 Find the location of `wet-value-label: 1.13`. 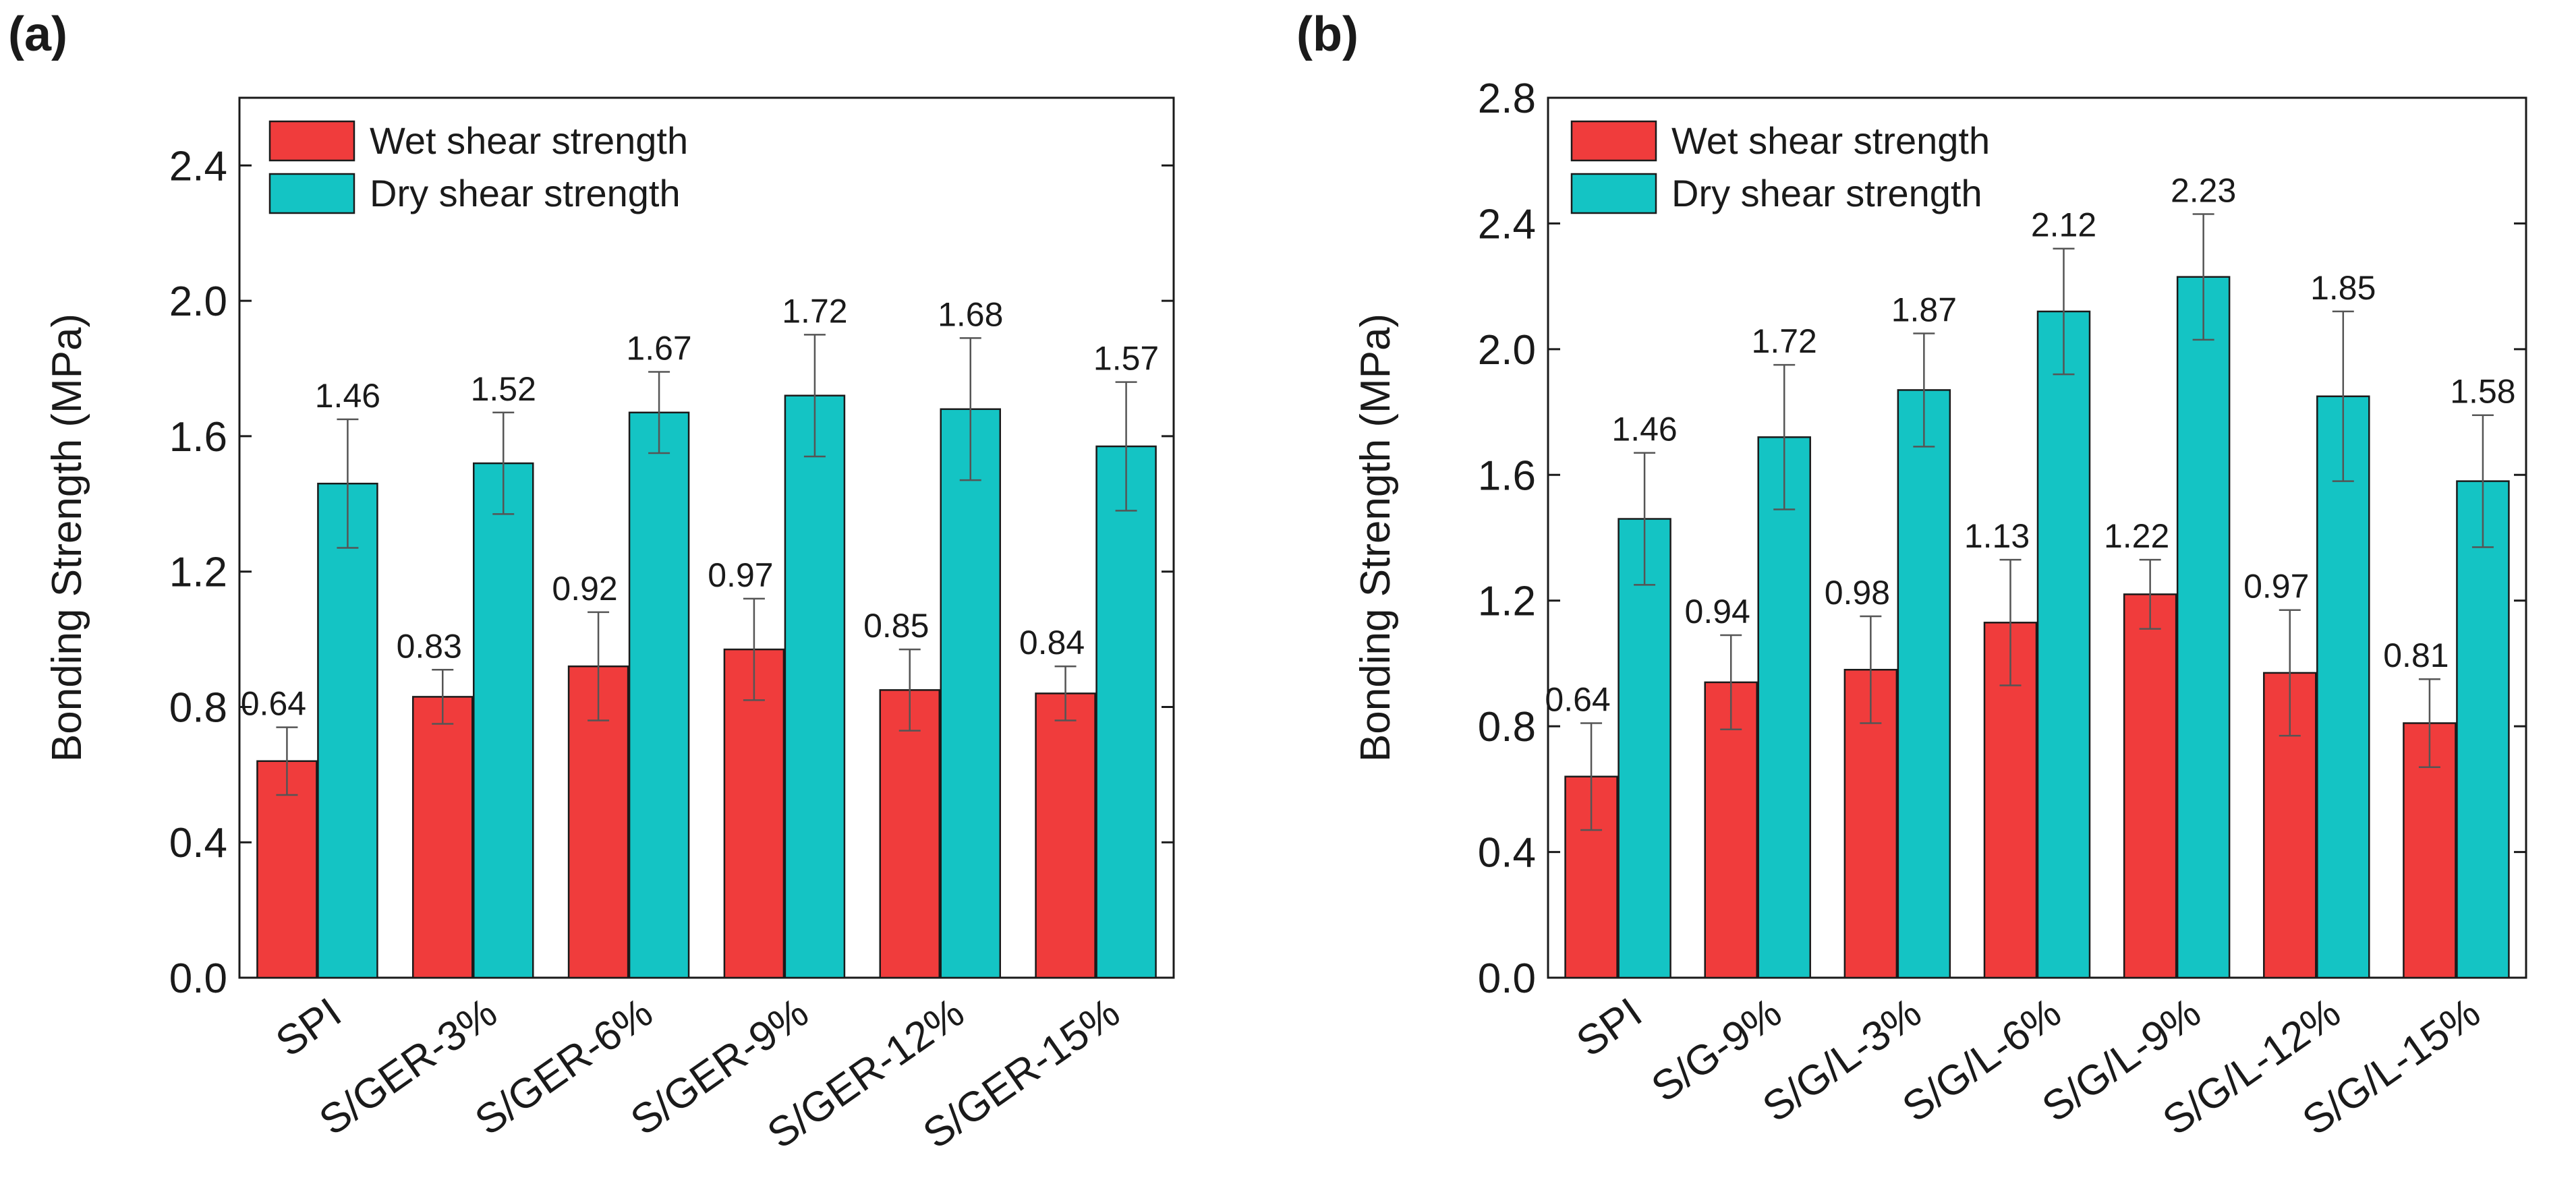

wet-value-label: 1.13 is located at coordinates (1997, 536).